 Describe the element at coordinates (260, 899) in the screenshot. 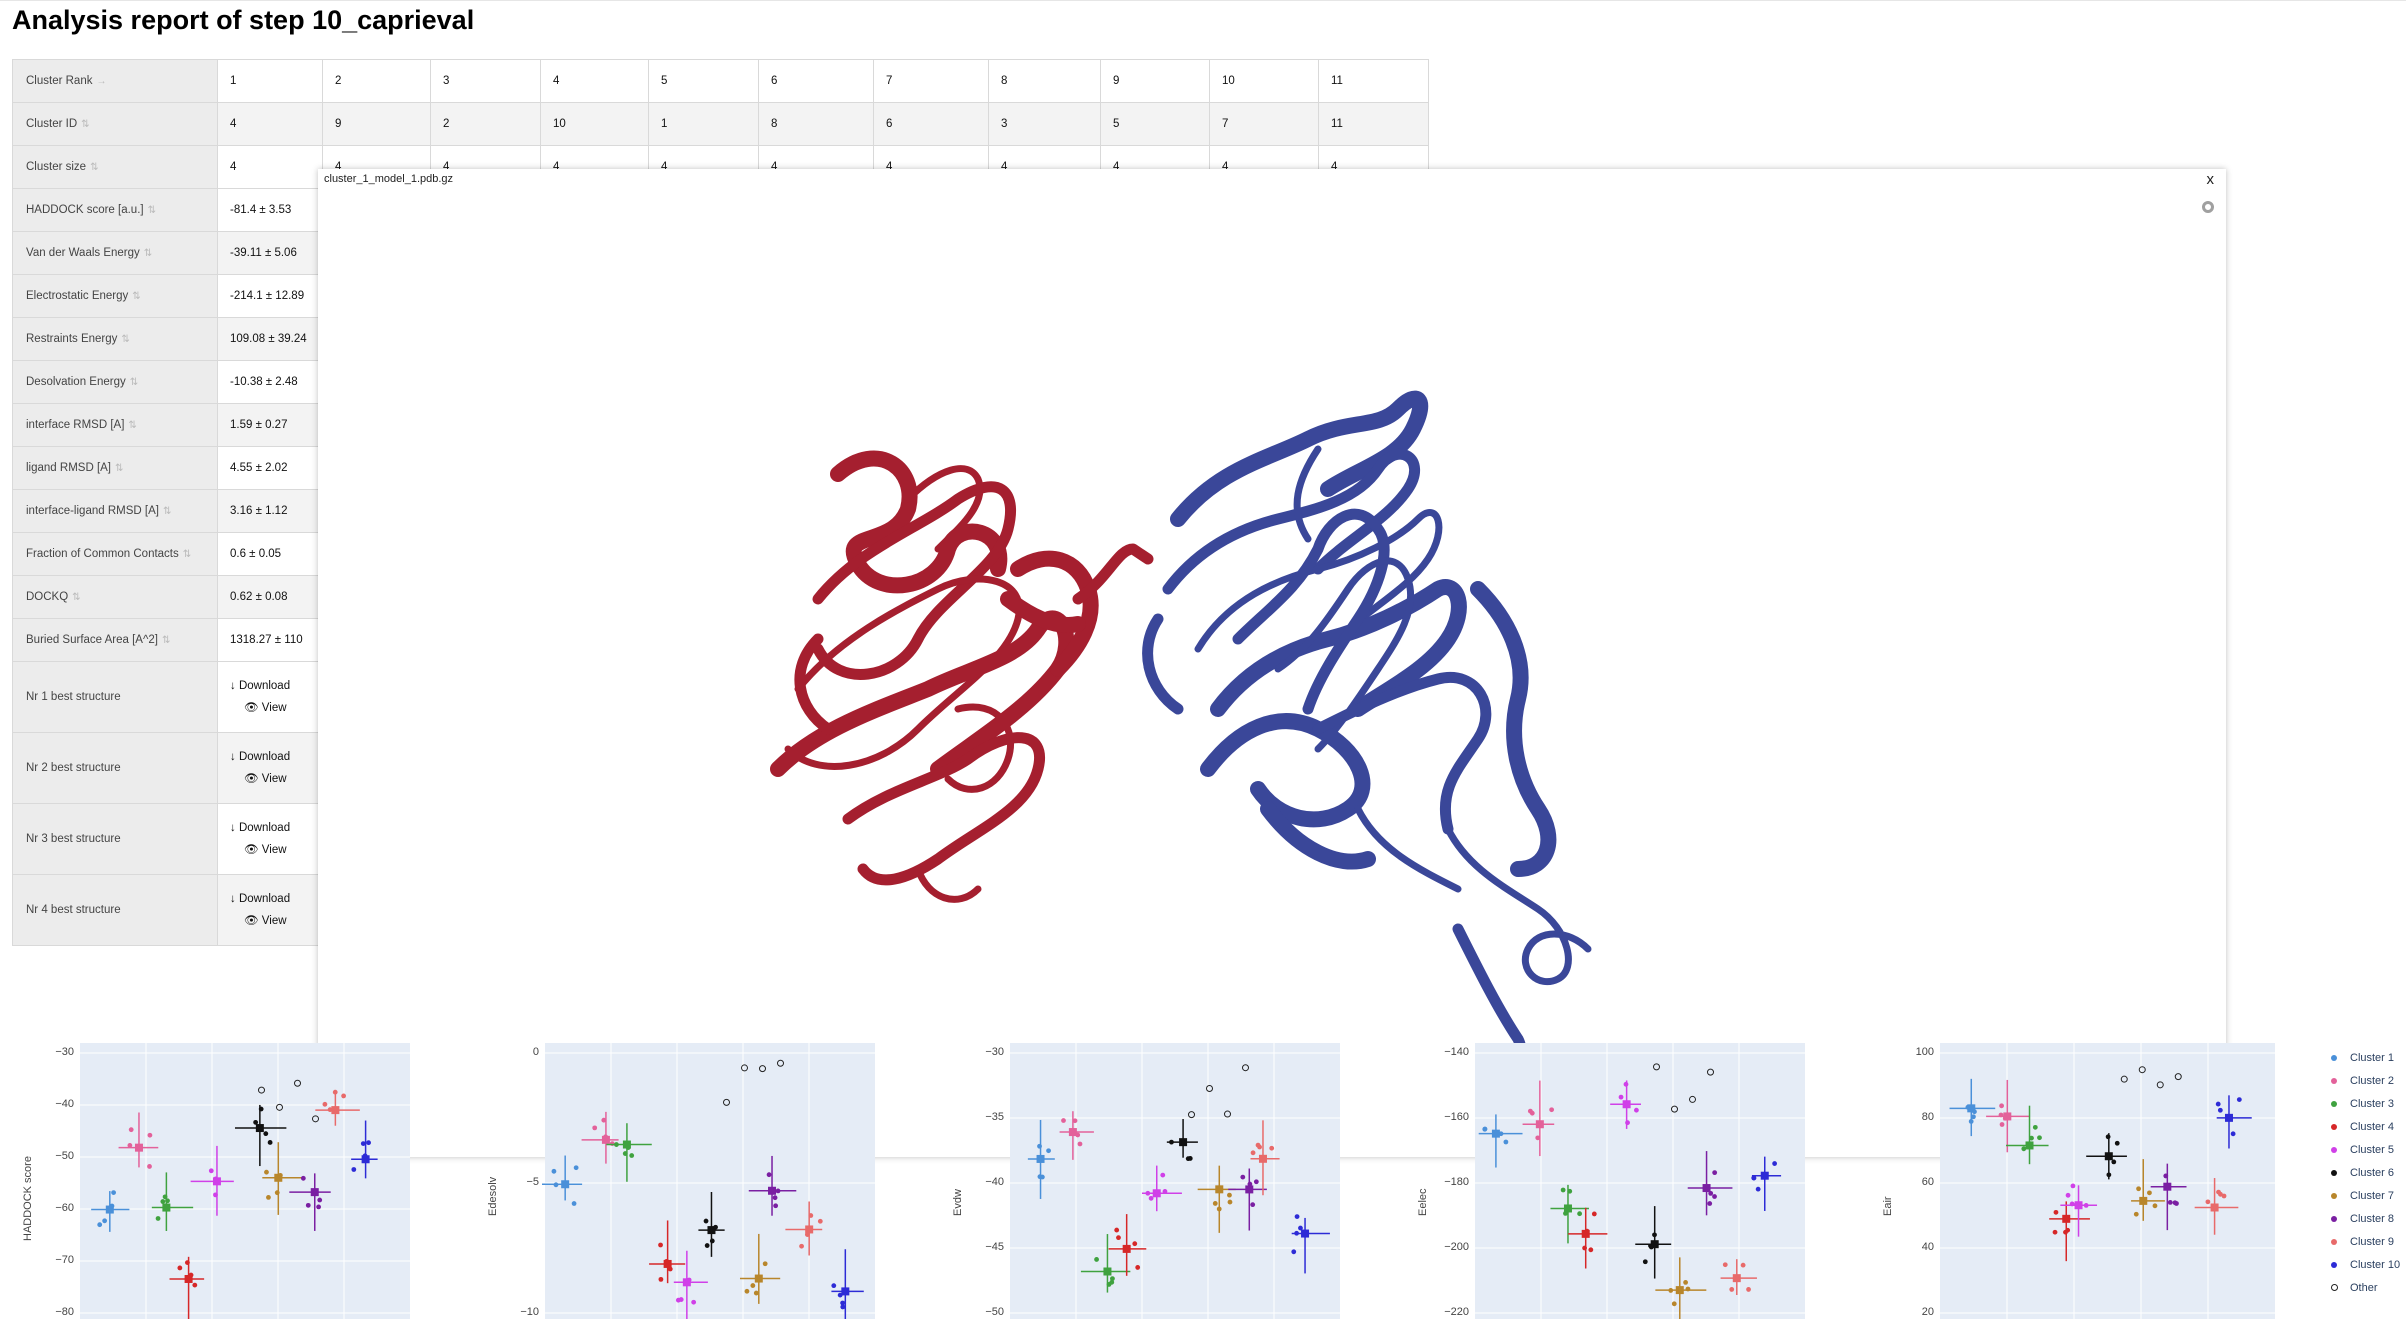

I see `download-link: ↓ Download` at that location.